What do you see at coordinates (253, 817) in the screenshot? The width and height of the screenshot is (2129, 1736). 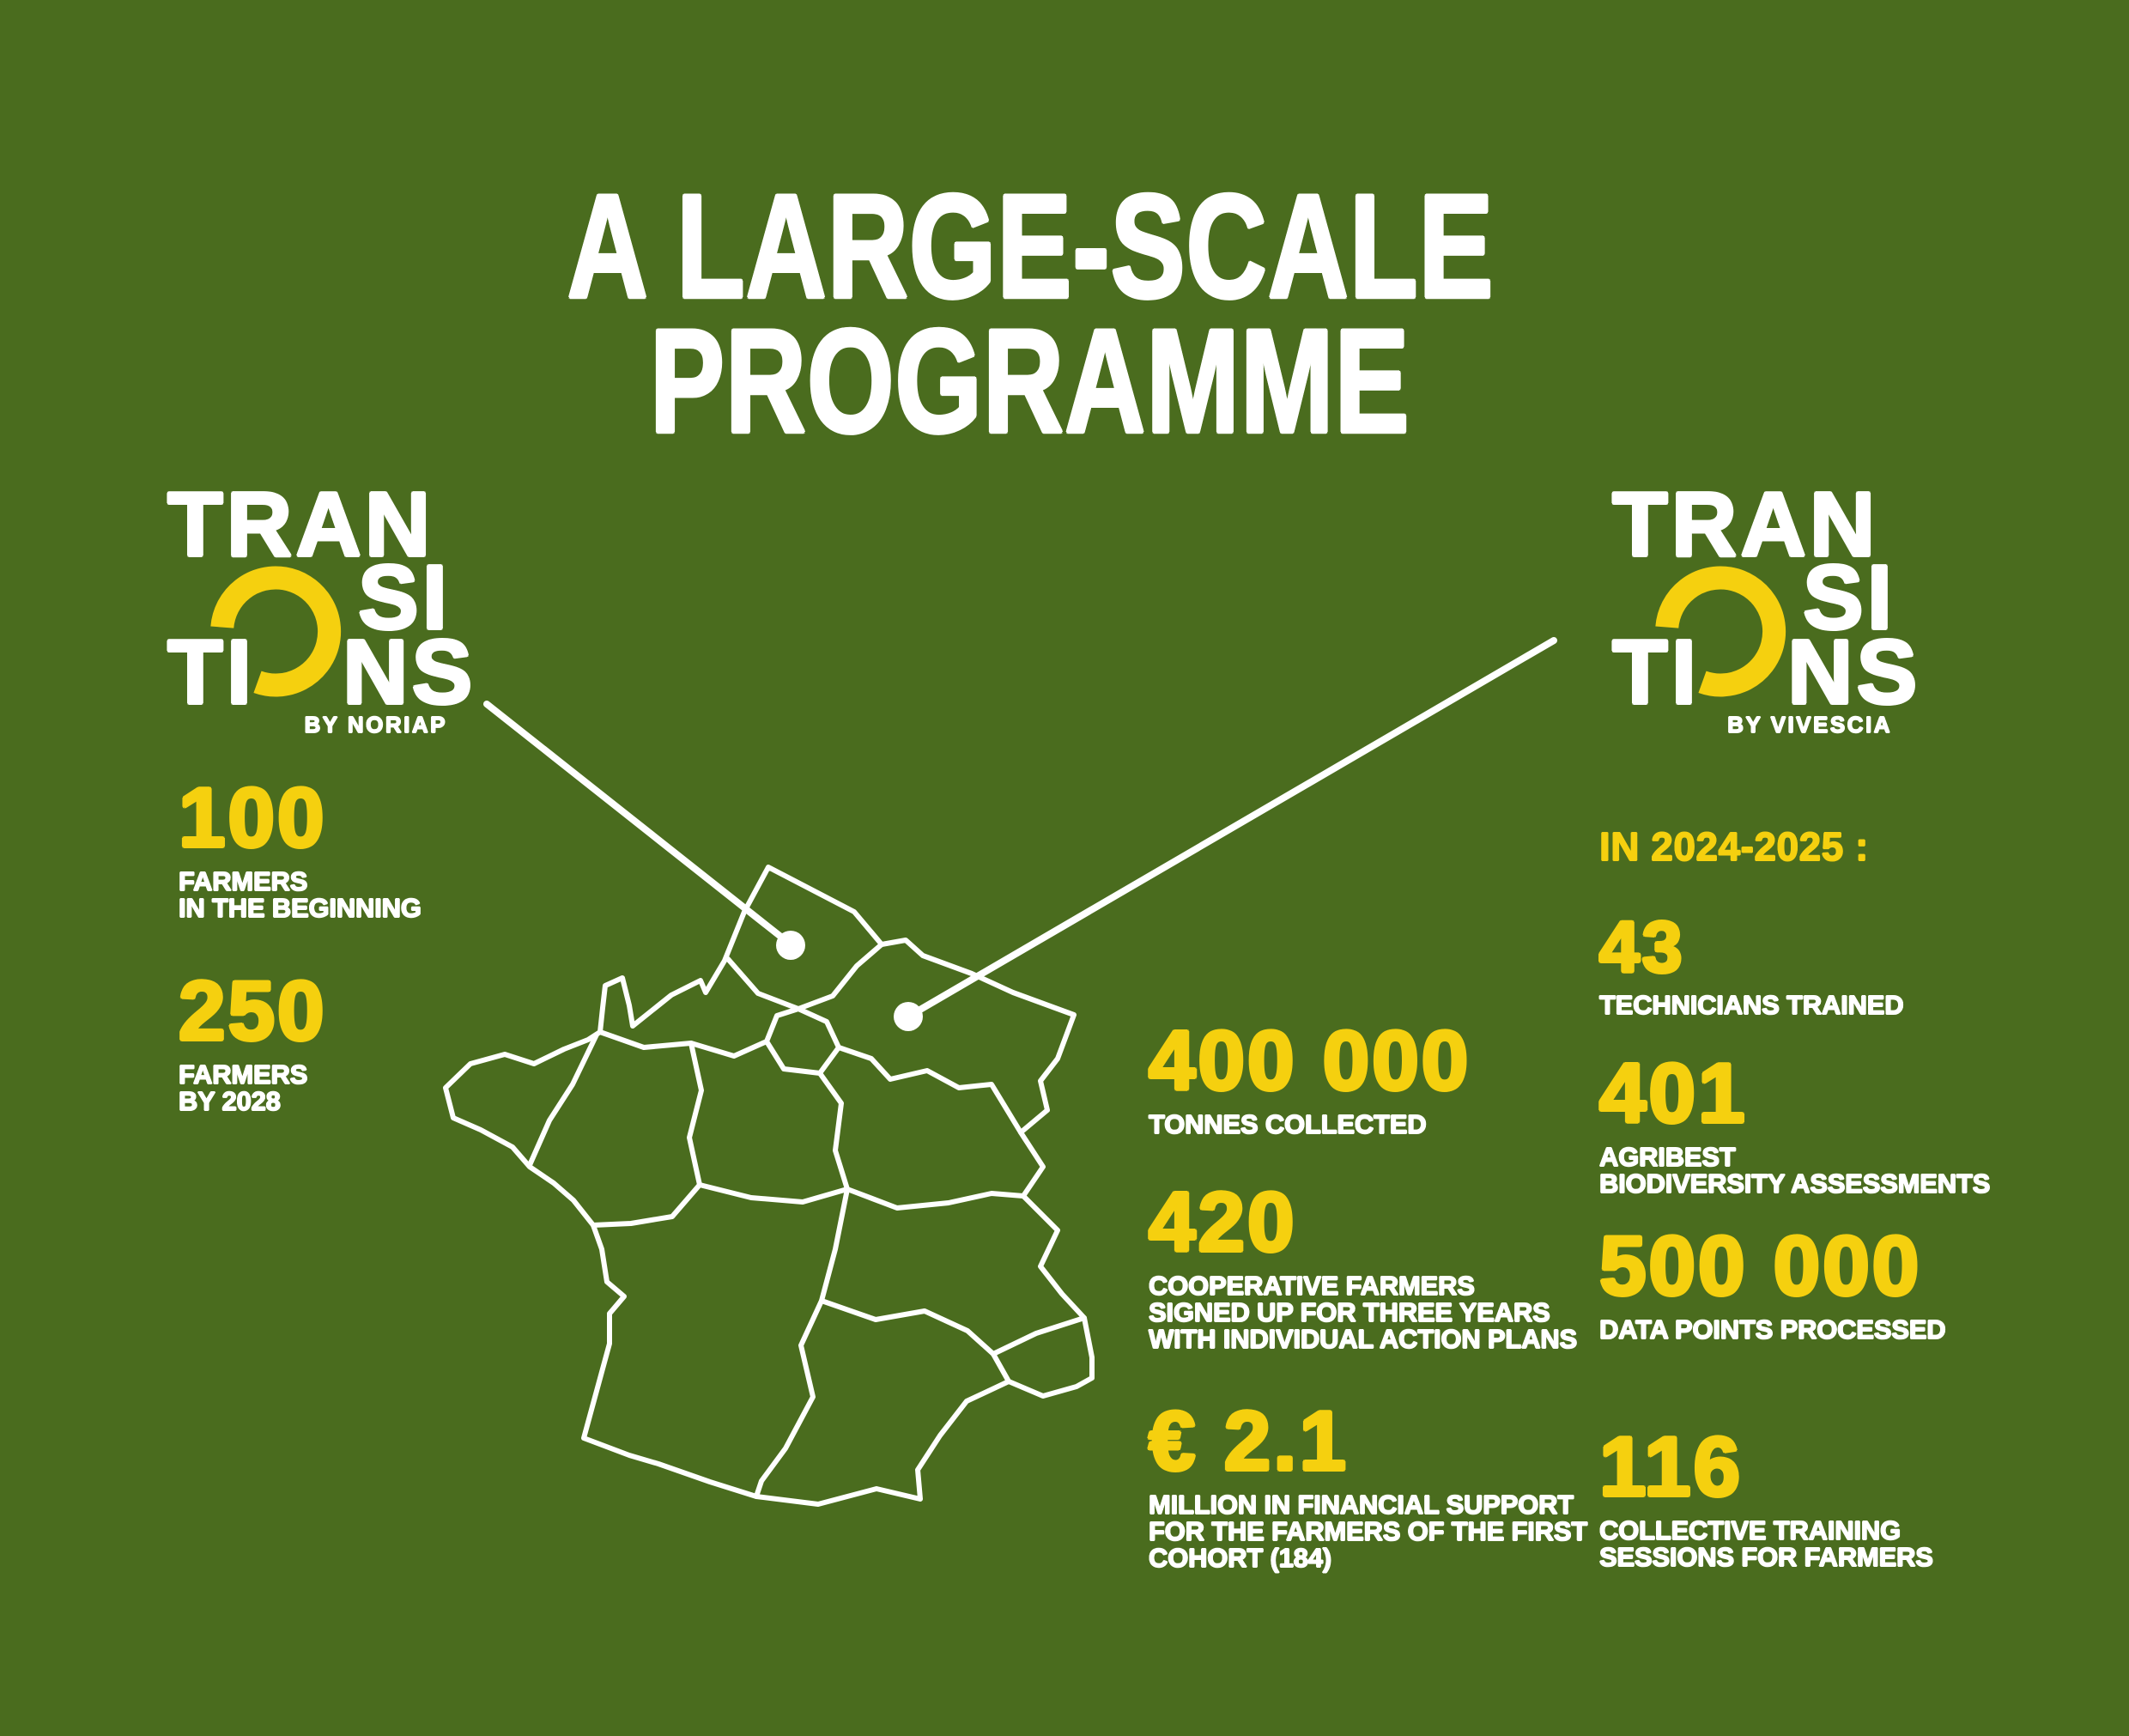 I see `stat-value: 100` at bounding box center [253, 817].